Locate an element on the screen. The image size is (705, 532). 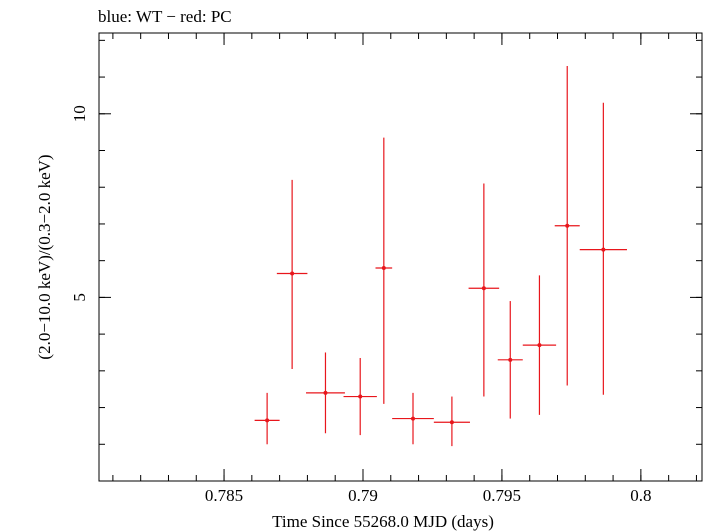
y-tick-label: 5 is located at coordinates (79, 297).